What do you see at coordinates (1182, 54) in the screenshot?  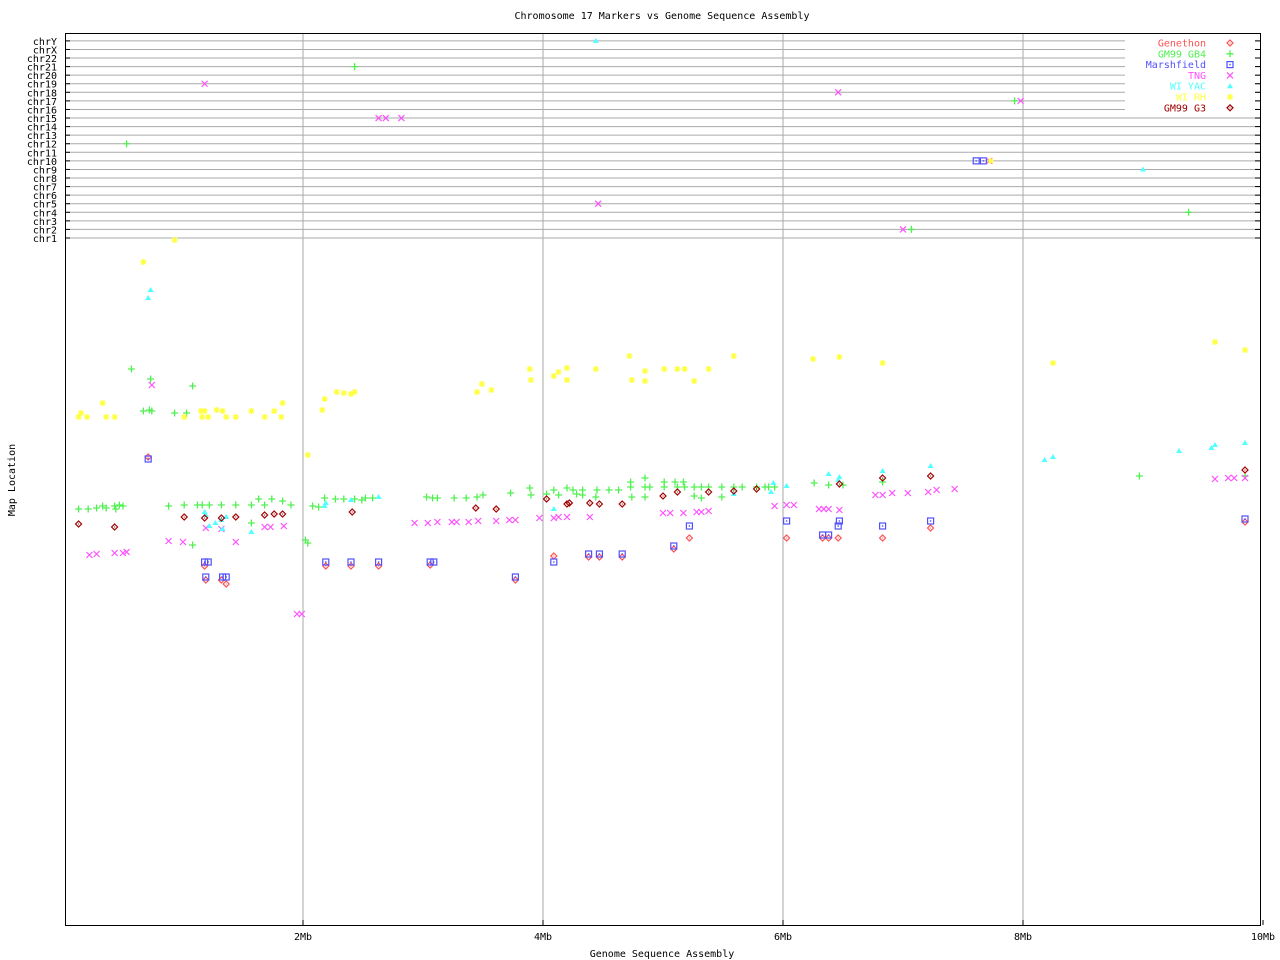 I see `legend-label: GM99 GB4` at bounding box center [1182, 54].